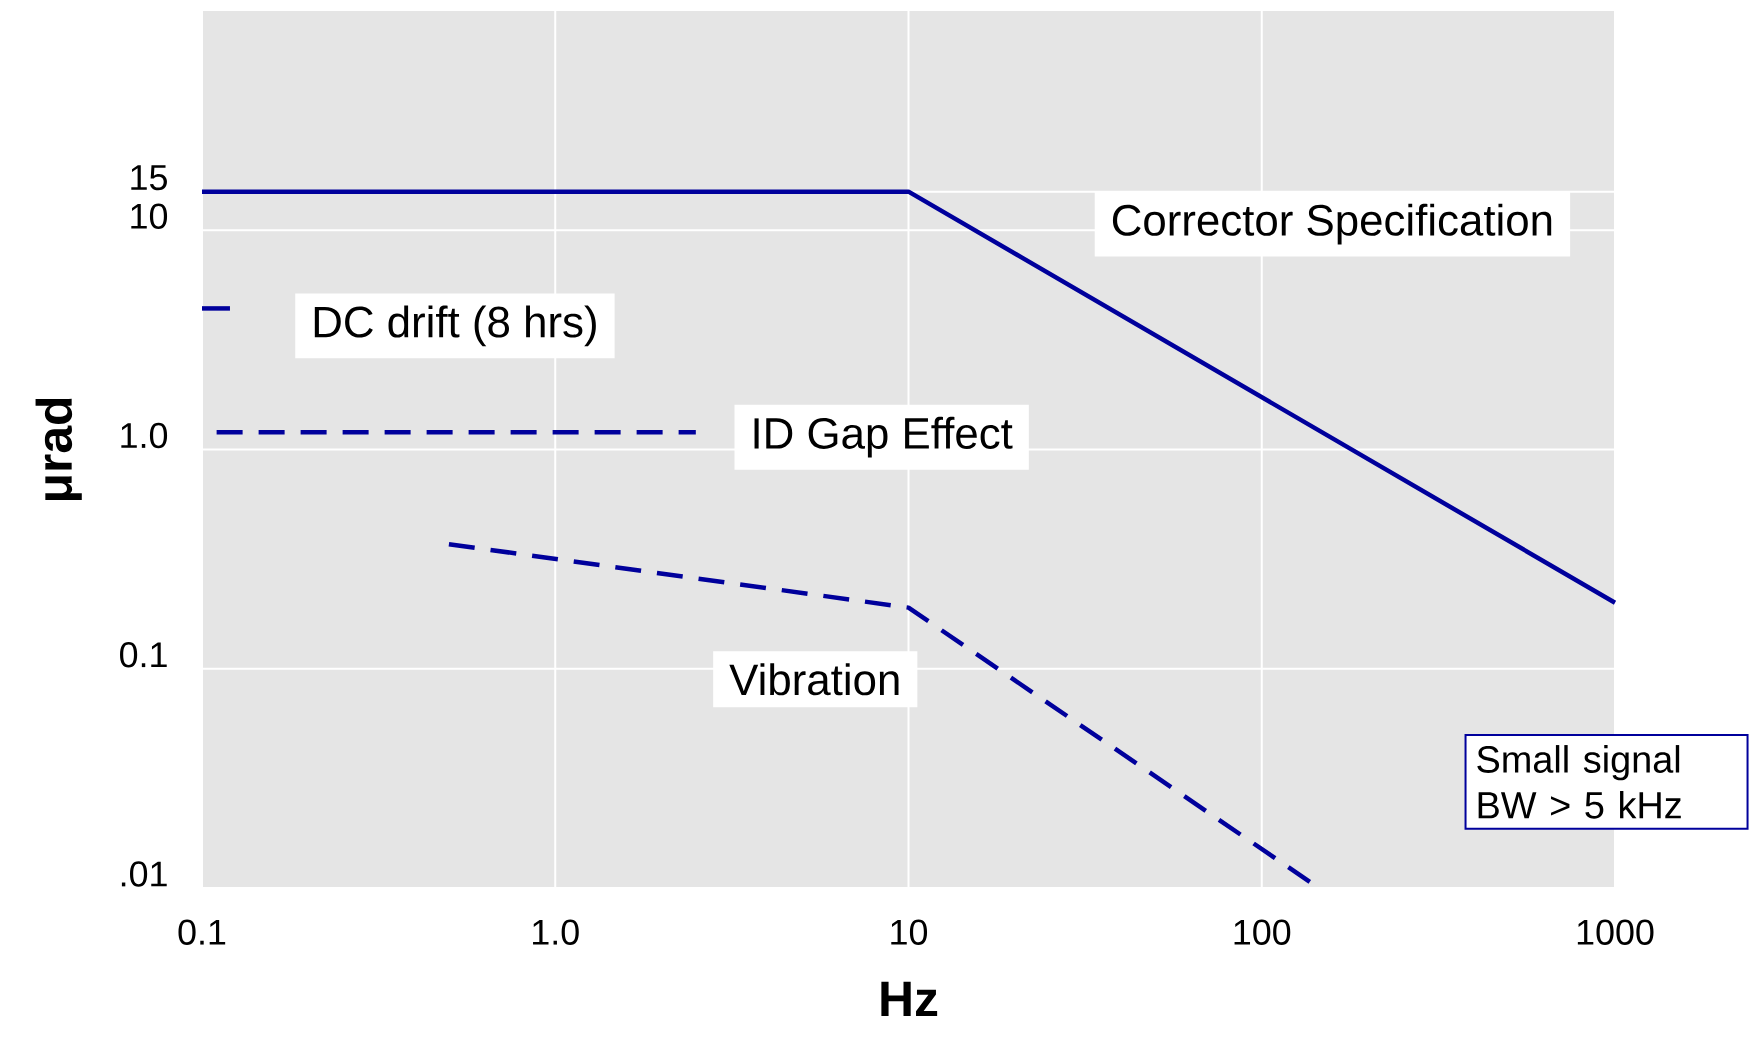 The width and height of the screenshot is (1758, 1040). Describe the element at coordinates (909, 932) in the screenshot. I see `x-tick-label: 10` at that location.